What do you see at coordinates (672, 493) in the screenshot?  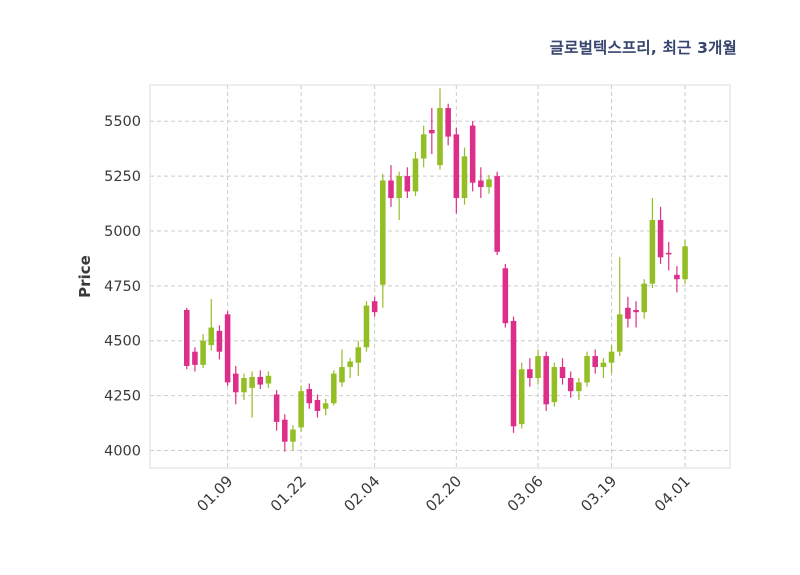 I see `x-tick-label: 04.01` at bounding box center [672, 493].